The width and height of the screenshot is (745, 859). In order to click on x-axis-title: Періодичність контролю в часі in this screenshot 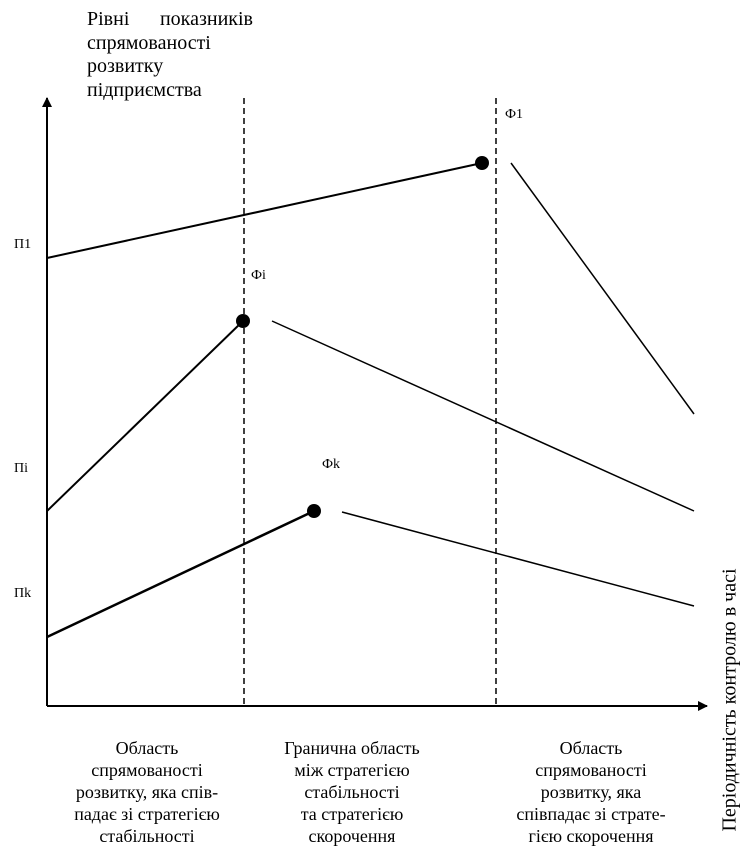, I will do `click(729, 700)`.